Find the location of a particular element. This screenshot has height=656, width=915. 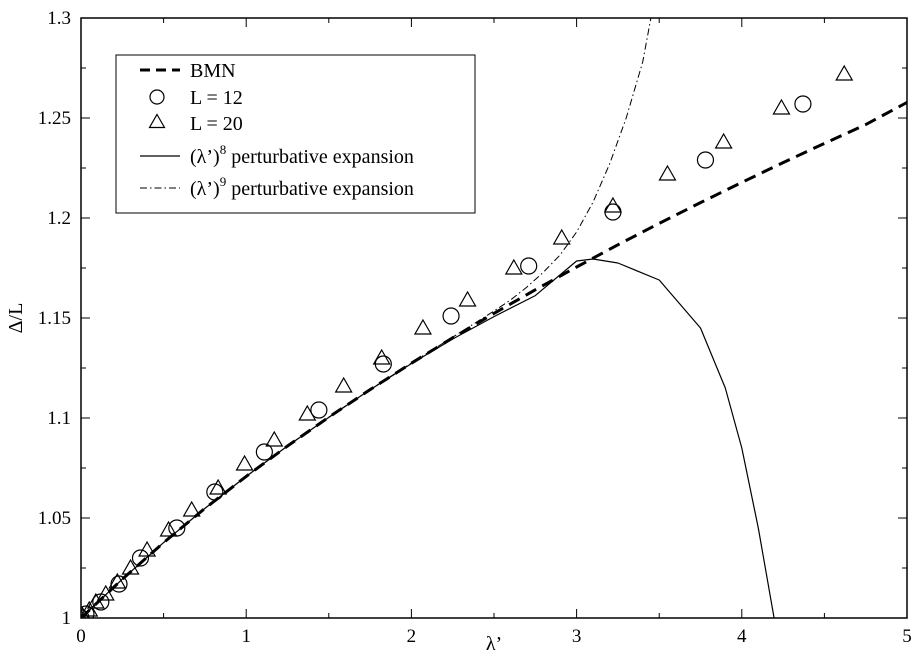

legend-pert9-label: (λ’)9 perturbative expansion is located at coordinates (302, 187).